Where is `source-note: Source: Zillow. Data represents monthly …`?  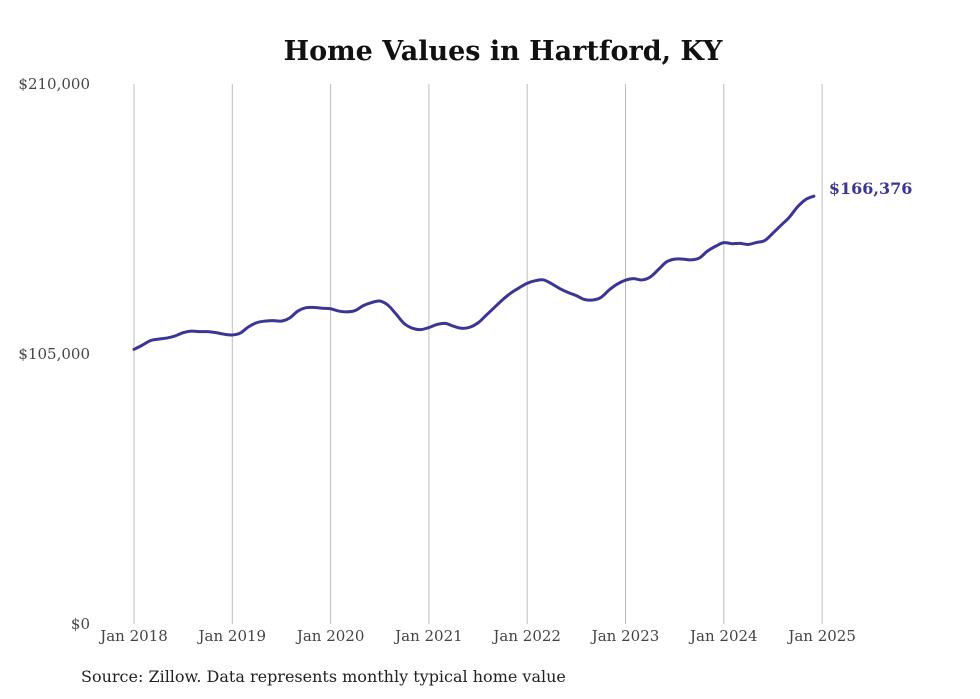
source-note: Source: Zillow. Data represents monthly … is located at coordinates (323, 676).